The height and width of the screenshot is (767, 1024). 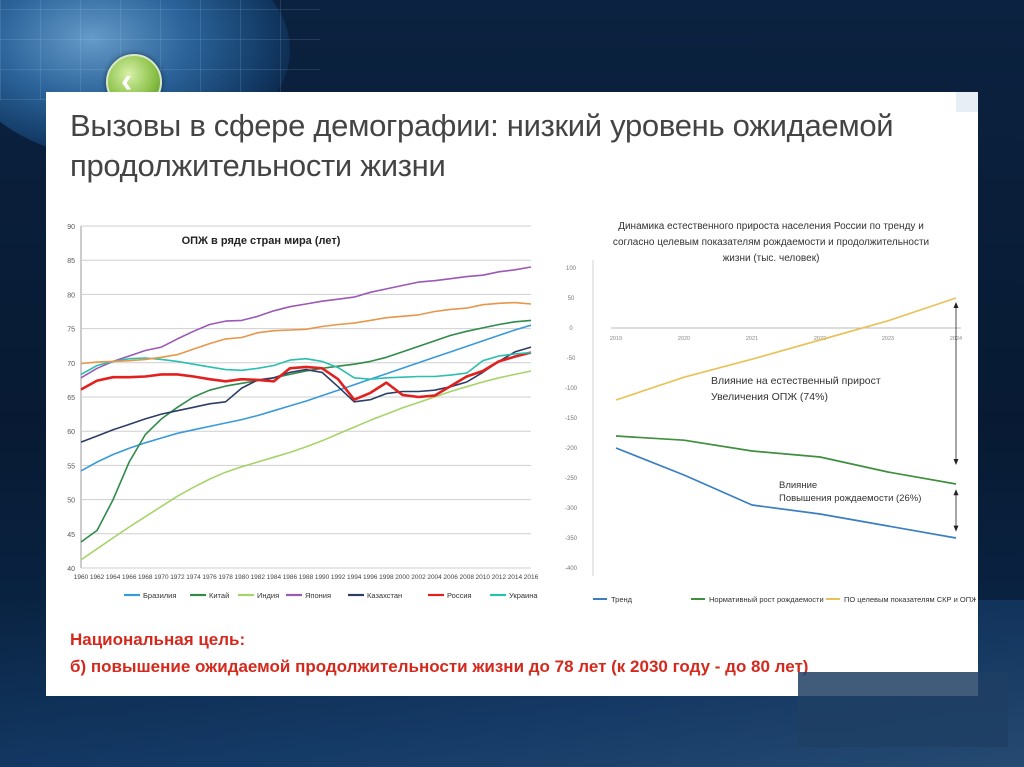 What do you see at coordinates (466, 577) in the screenshot?
I see `x-tick-label: 2008` at bounding box center [466, 577].